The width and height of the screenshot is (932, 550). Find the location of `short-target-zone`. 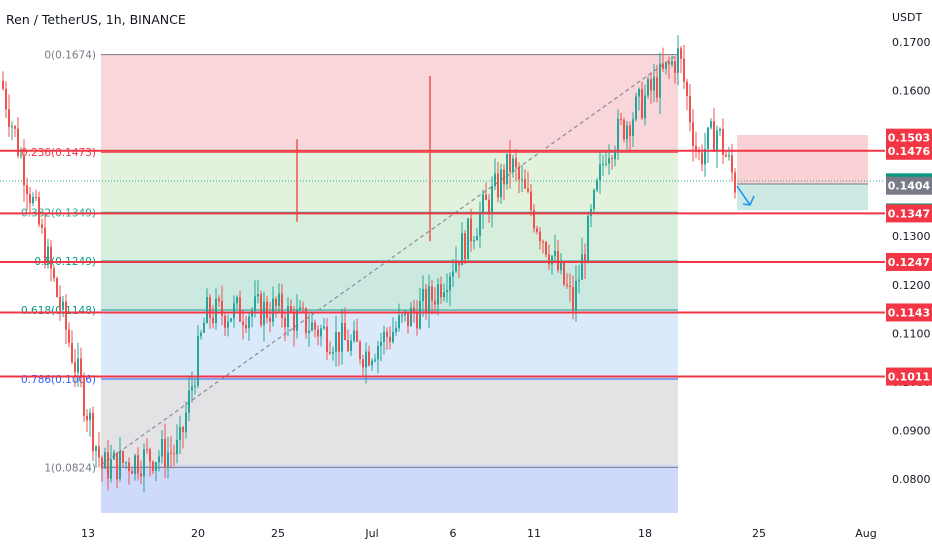

short-target-zone is located at coordinates (802, 197).